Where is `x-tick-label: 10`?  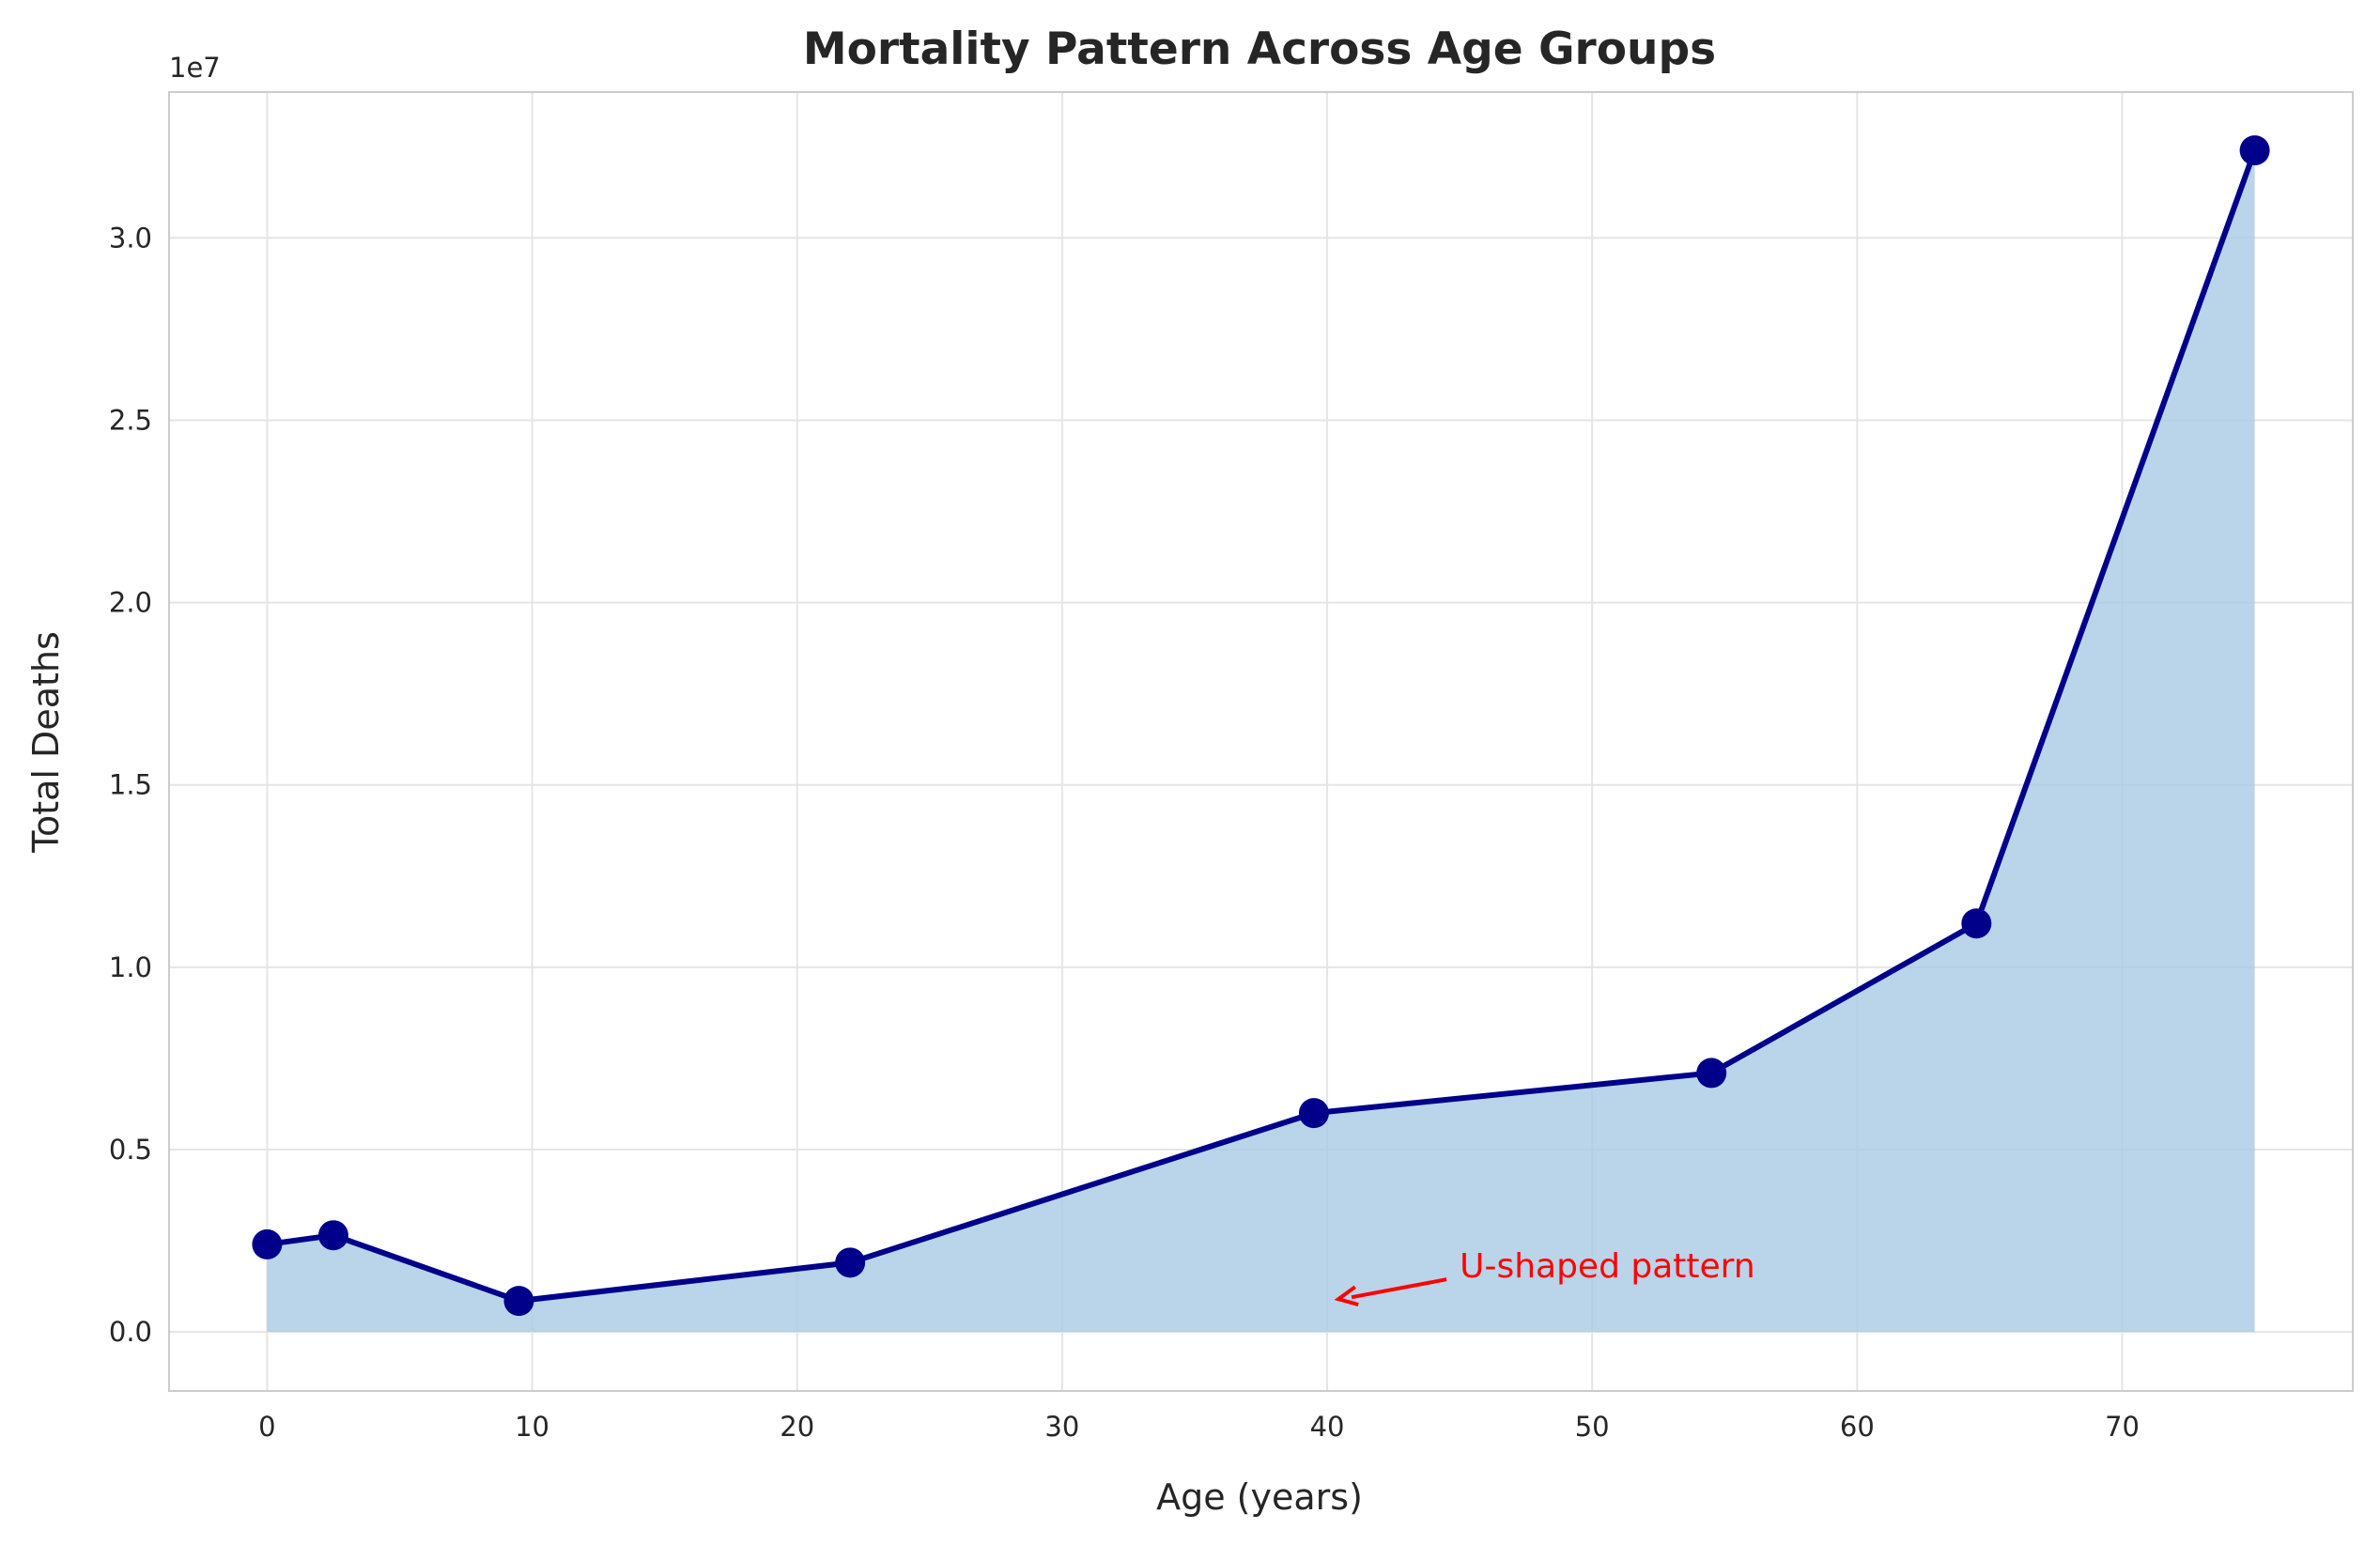 x-tick-label: 10 is located at coordinates (532, 1427).